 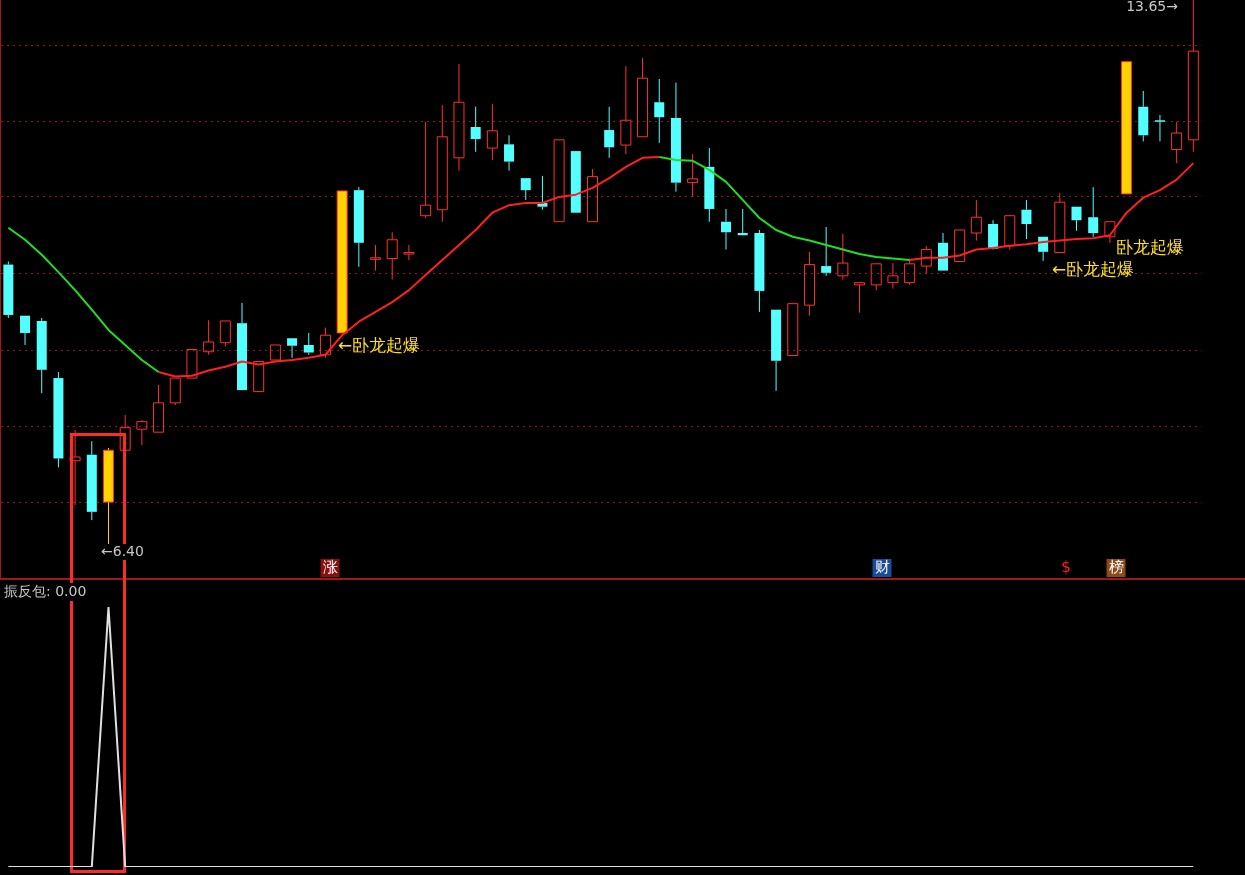 I want to click on chart-title: 振反包: 0.00, so click(x=45, y=592).